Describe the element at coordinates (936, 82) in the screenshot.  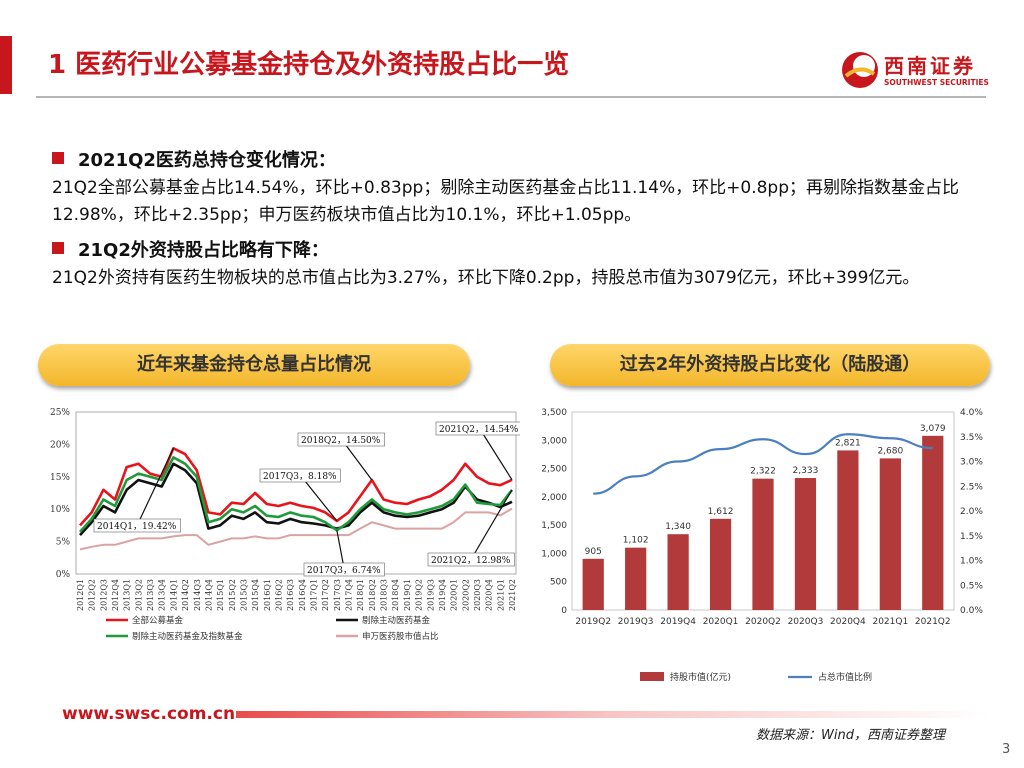
I see `logo-english: SOUTHWEST SECURITIES` at that location.